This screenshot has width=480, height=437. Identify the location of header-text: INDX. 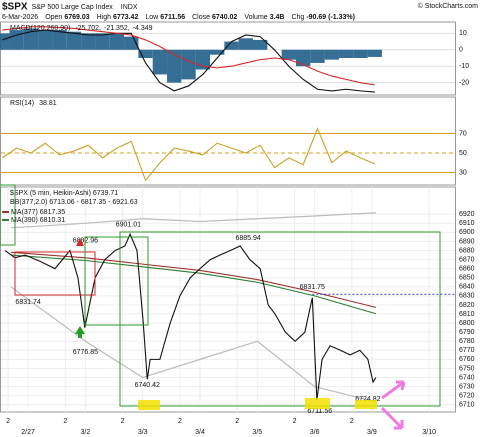
(129, 7).